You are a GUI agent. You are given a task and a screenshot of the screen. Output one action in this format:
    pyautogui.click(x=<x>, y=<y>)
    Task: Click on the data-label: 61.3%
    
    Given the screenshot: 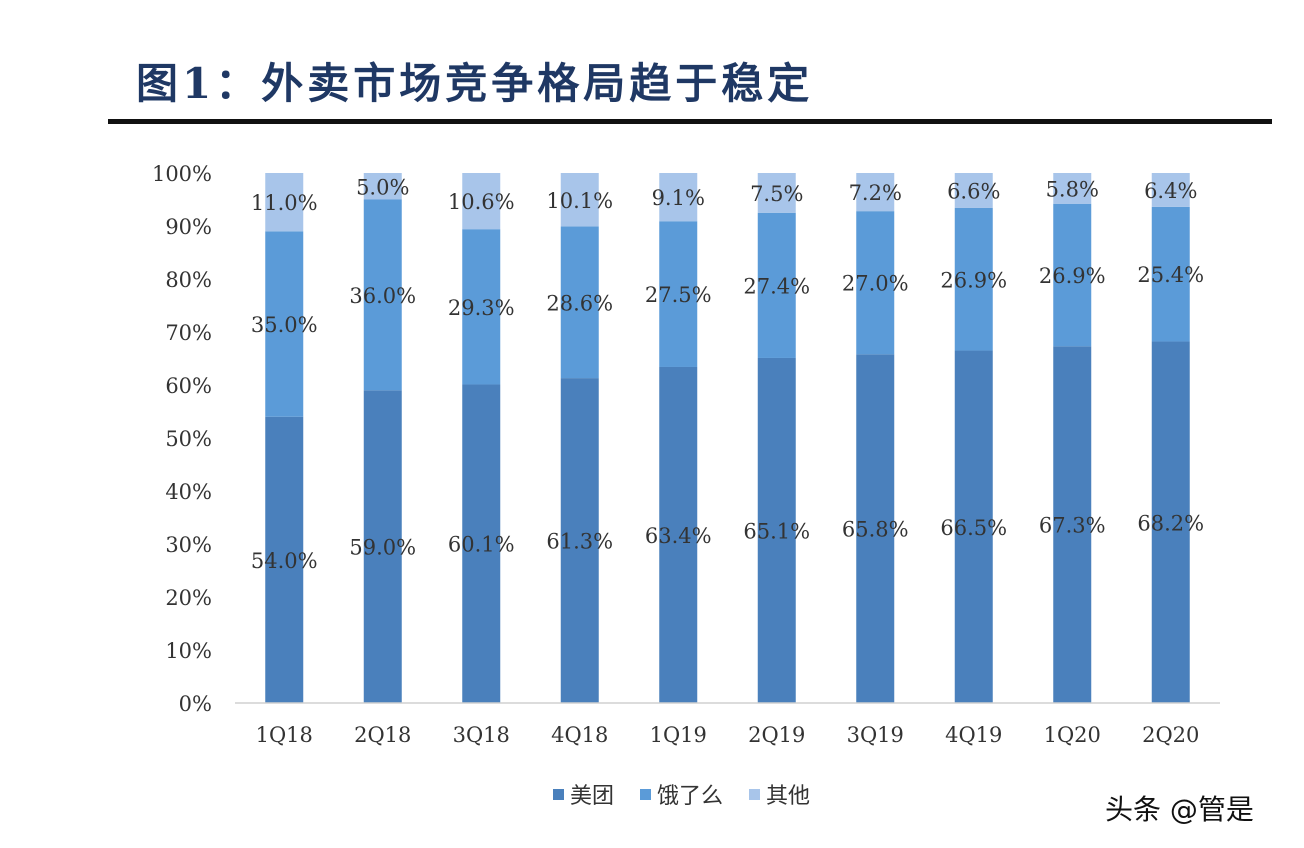 What is the action you would take?
    pyautogui.click(x=579, y=542)
    